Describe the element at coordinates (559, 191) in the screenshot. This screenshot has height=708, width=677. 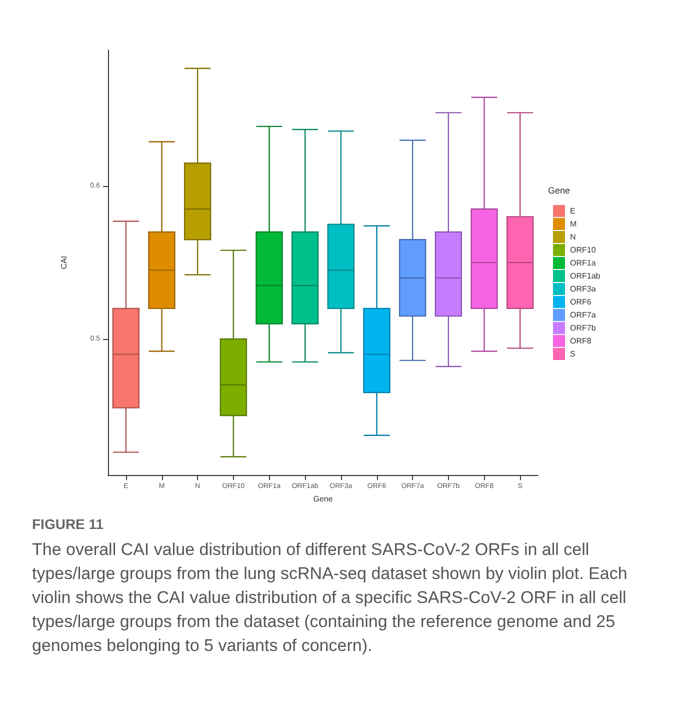
I see `legend-title: Gene` at that location.